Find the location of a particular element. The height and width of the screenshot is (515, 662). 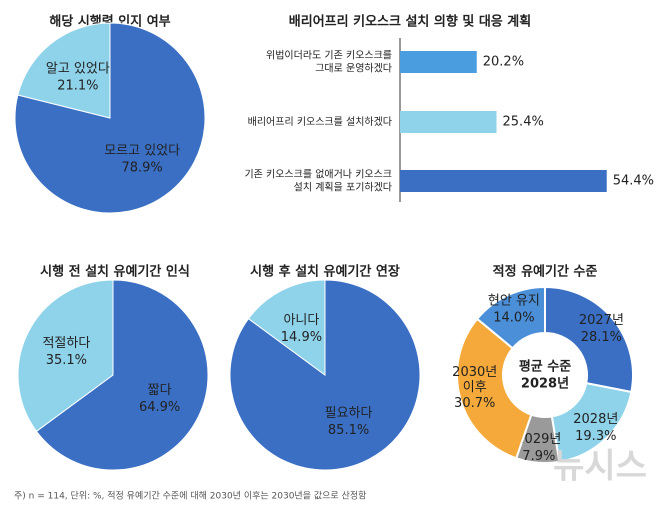

donut-center-label: 평균 수준 2028년 is located at coordinates (545, 374).